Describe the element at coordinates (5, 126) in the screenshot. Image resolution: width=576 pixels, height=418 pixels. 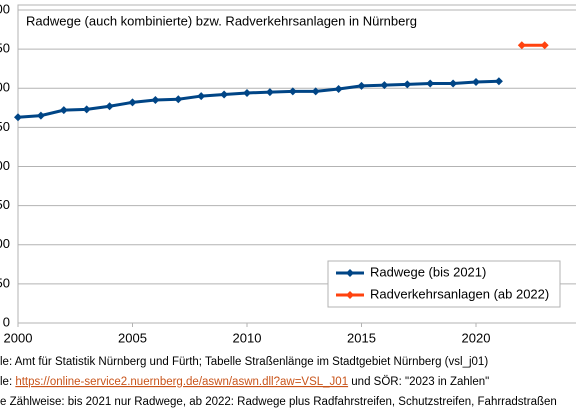
I see `y-tick-label: 250` at that location.